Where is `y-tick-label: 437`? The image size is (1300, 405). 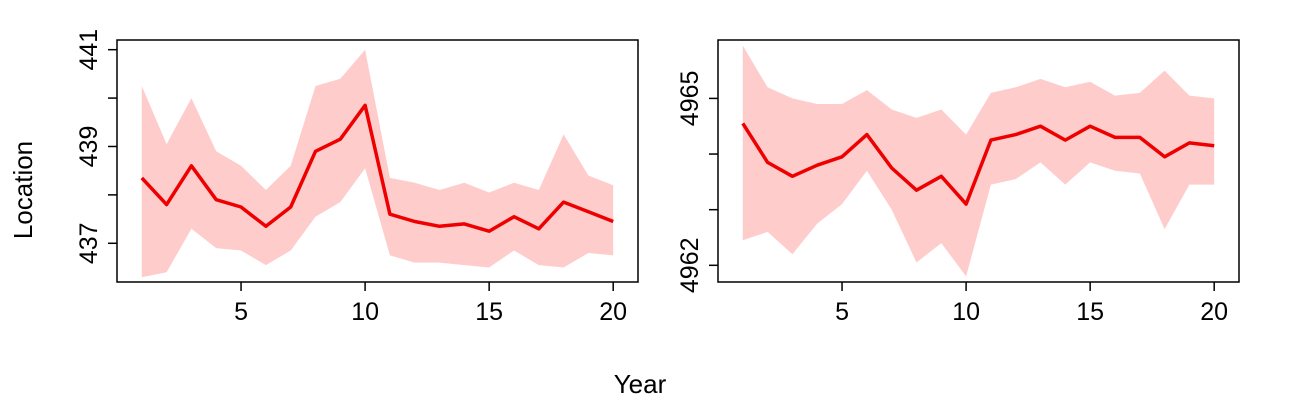 y-tick-label: 437 is located at coordinates (89, 243).